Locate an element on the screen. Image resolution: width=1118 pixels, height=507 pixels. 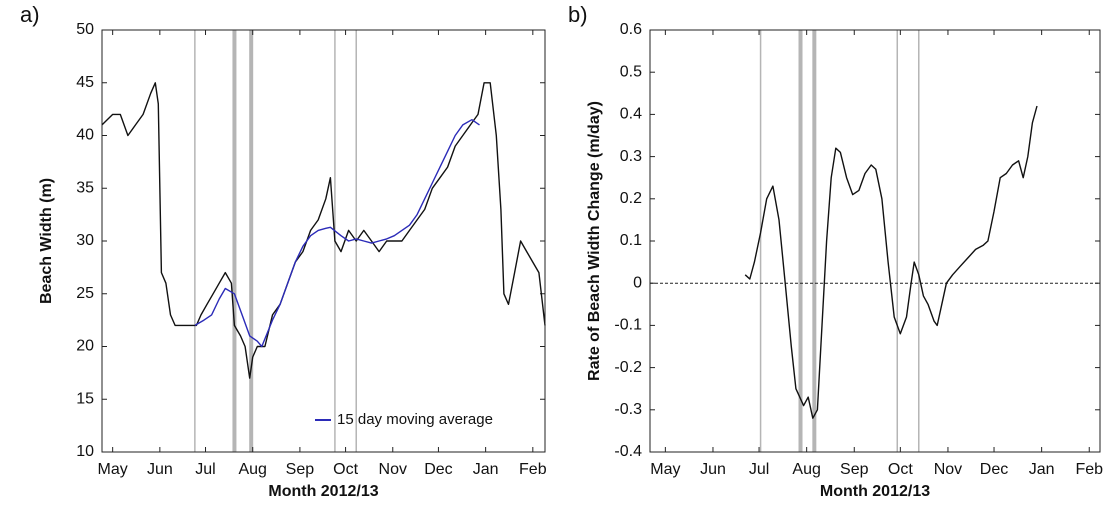
legend-text: 15 day moving average is located at coordinates (415, 419).